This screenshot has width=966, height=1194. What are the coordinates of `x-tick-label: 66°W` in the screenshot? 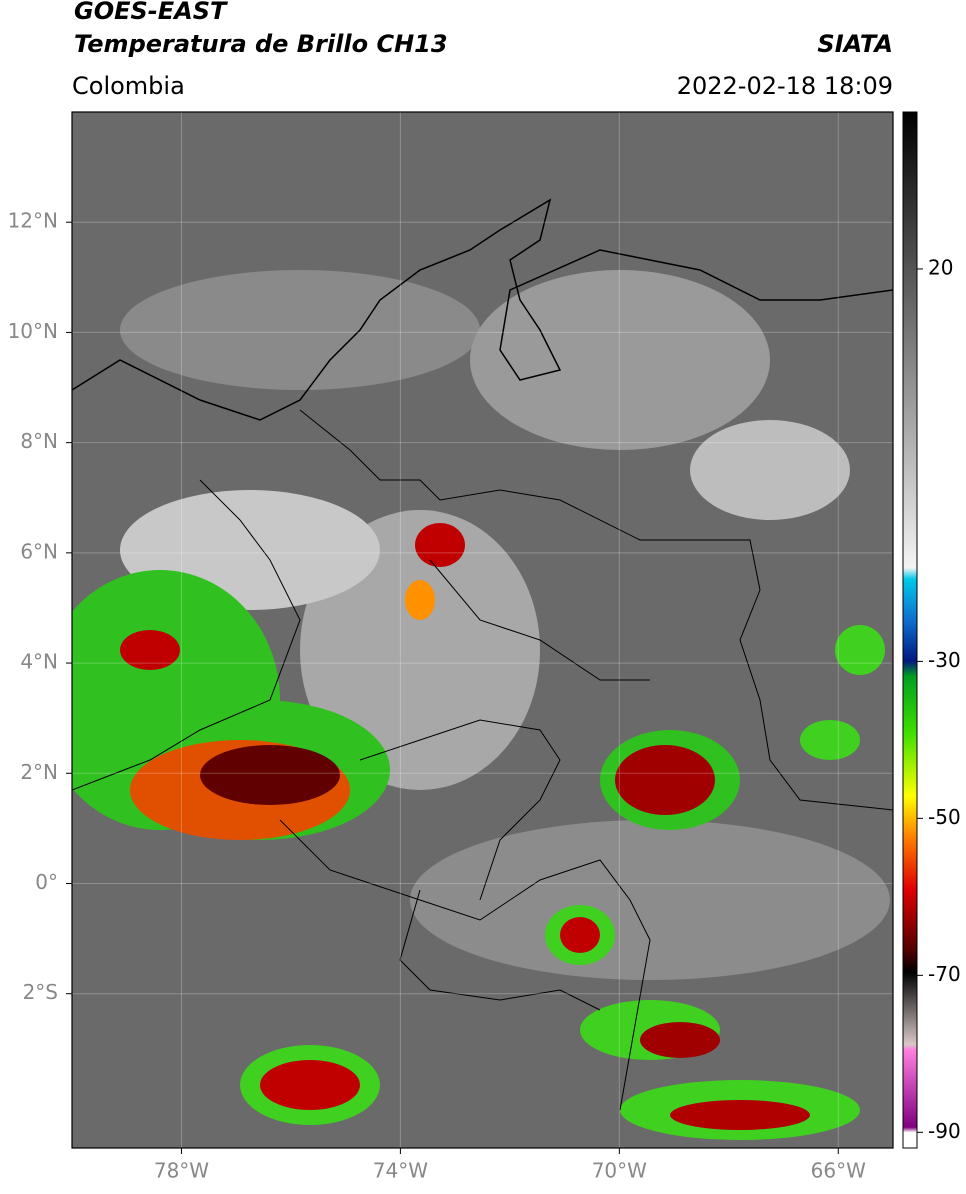 It's located at (838, 1171).